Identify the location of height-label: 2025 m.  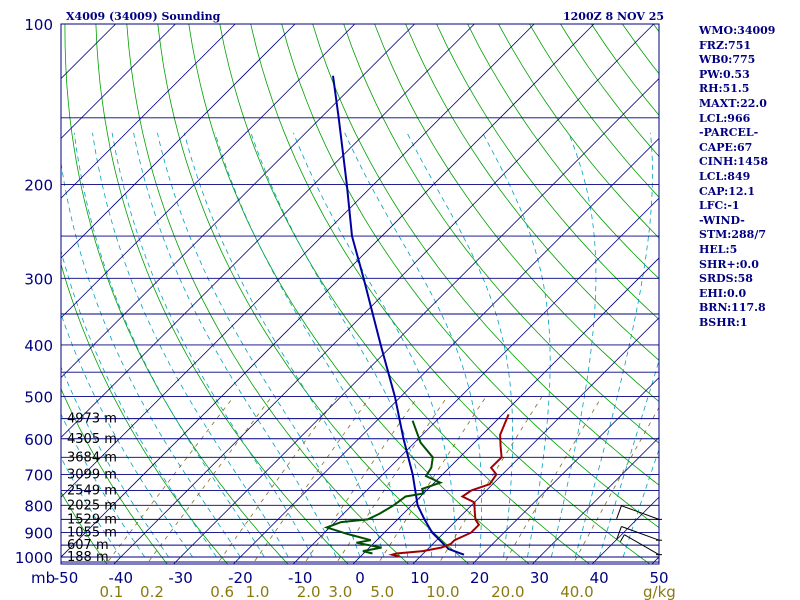
(92, 505).